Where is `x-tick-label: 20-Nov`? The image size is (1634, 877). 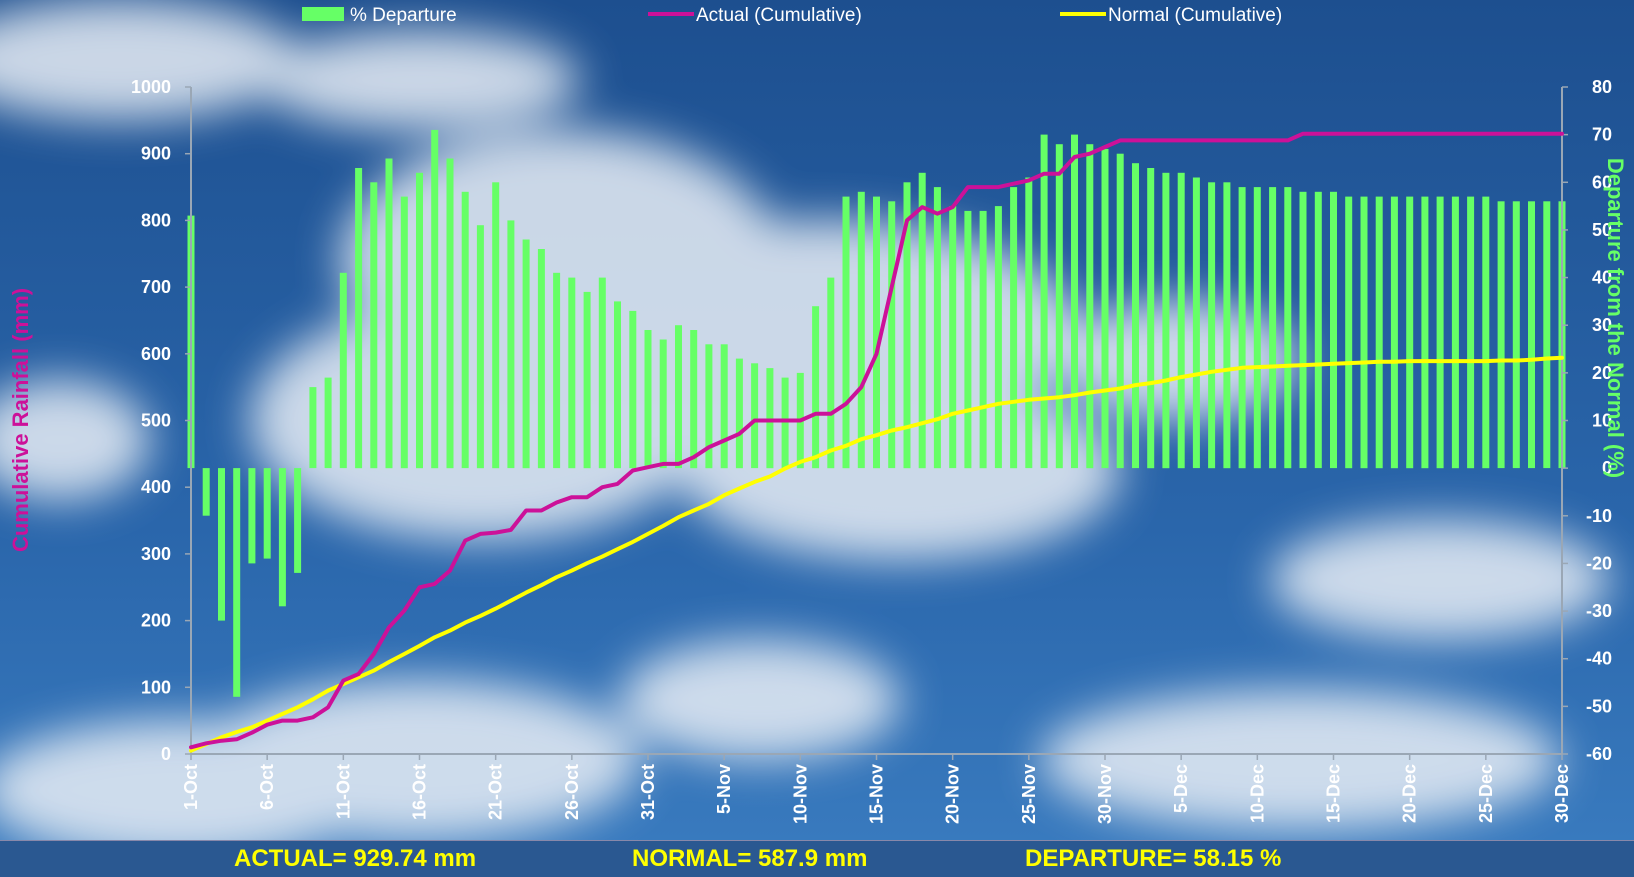 x-tick-label: 20-Nov is located at coordinates (953, 794).